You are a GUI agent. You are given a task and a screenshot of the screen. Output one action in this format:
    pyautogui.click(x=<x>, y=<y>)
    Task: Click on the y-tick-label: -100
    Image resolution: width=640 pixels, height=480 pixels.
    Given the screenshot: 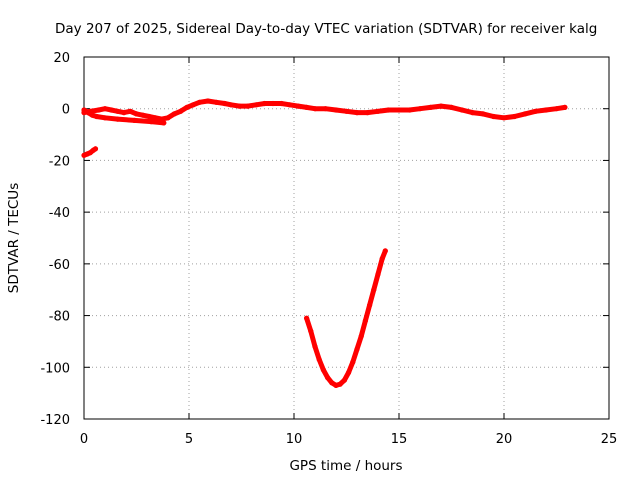 What is the action you would take?
    pyautogui.click(x=55, y=368)
    